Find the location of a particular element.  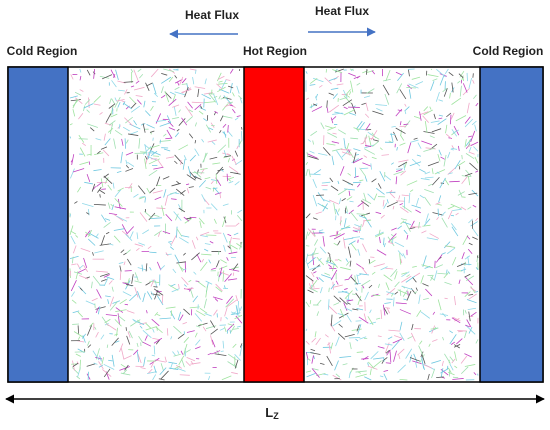

length-sub: Z is located at coordinates (276, 416).